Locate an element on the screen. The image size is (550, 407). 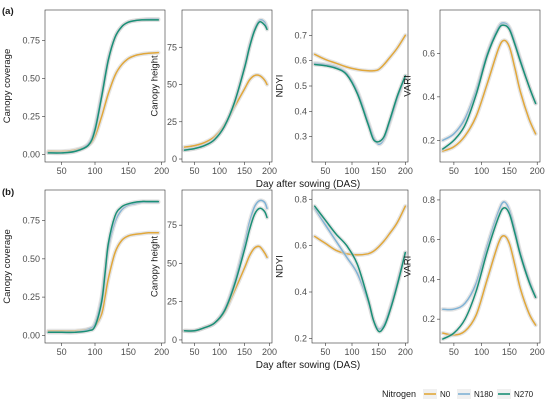
y-tick-label-a4-0: 0.2 is located at coordinates (428, 140).